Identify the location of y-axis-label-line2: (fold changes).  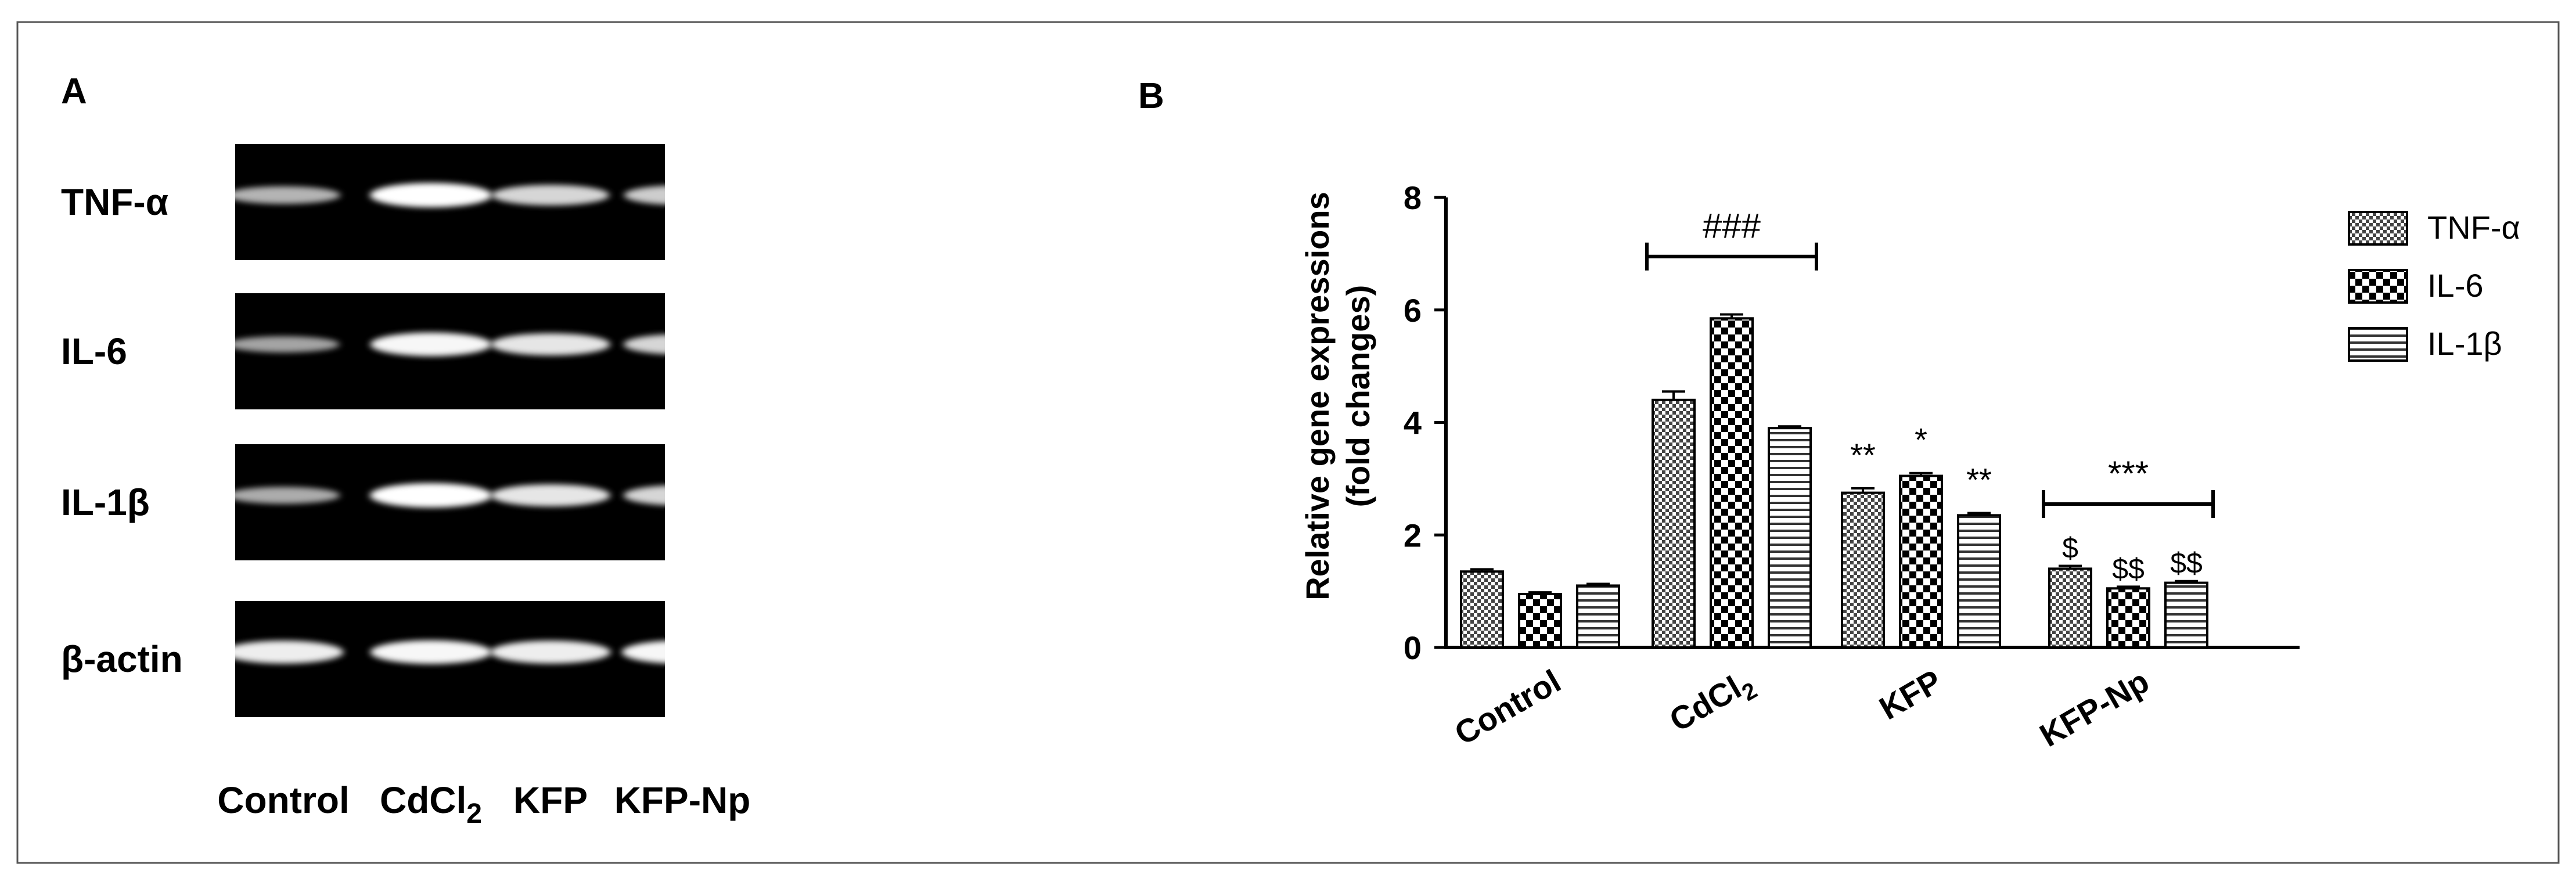
(1358, 396).